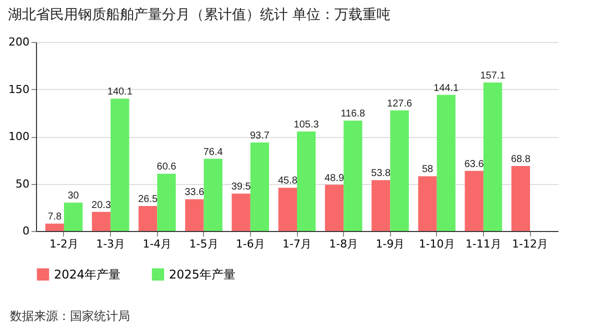 Image resolution: width=590 pixels, height=330 pixels. I want to click on y-tick-label: 50, so click(23, 183).